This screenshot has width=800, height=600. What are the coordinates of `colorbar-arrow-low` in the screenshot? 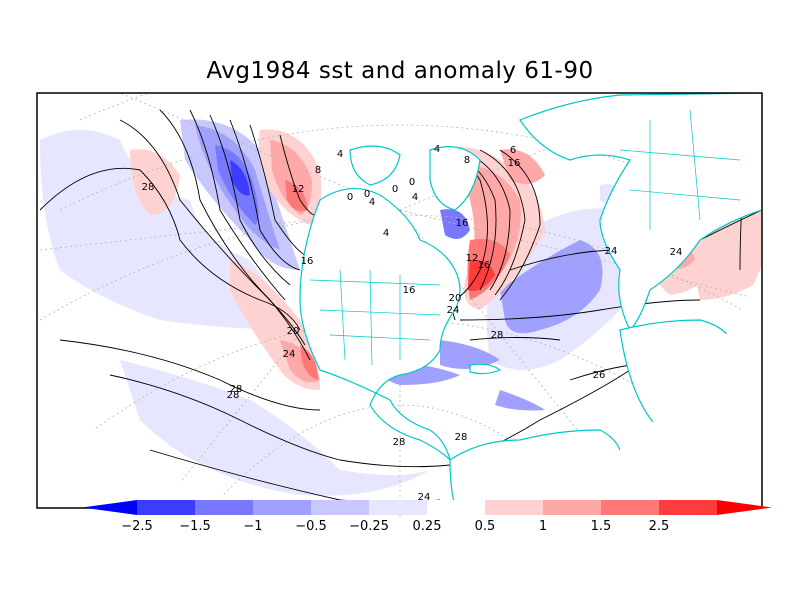 It's located at (109, 507).